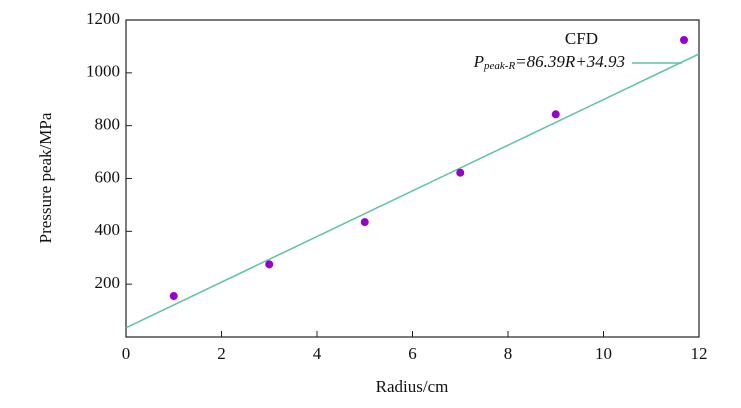 The width and height of the screenshot is (741, 408). What do you see at coordinates (508, 353) in the screenshot?
I see `x-tick-label: 8` at bounding box center [508, 353].